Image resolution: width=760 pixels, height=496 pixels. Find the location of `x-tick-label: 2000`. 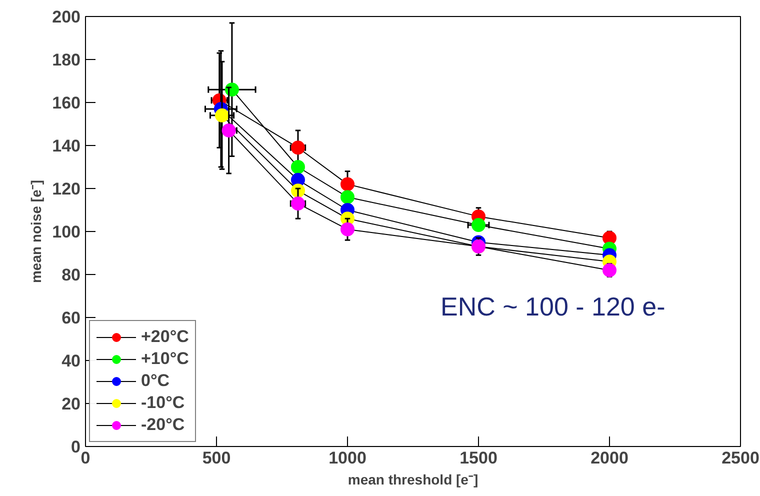

x-tick-label: 2000 is located at coordinates (609, 458).